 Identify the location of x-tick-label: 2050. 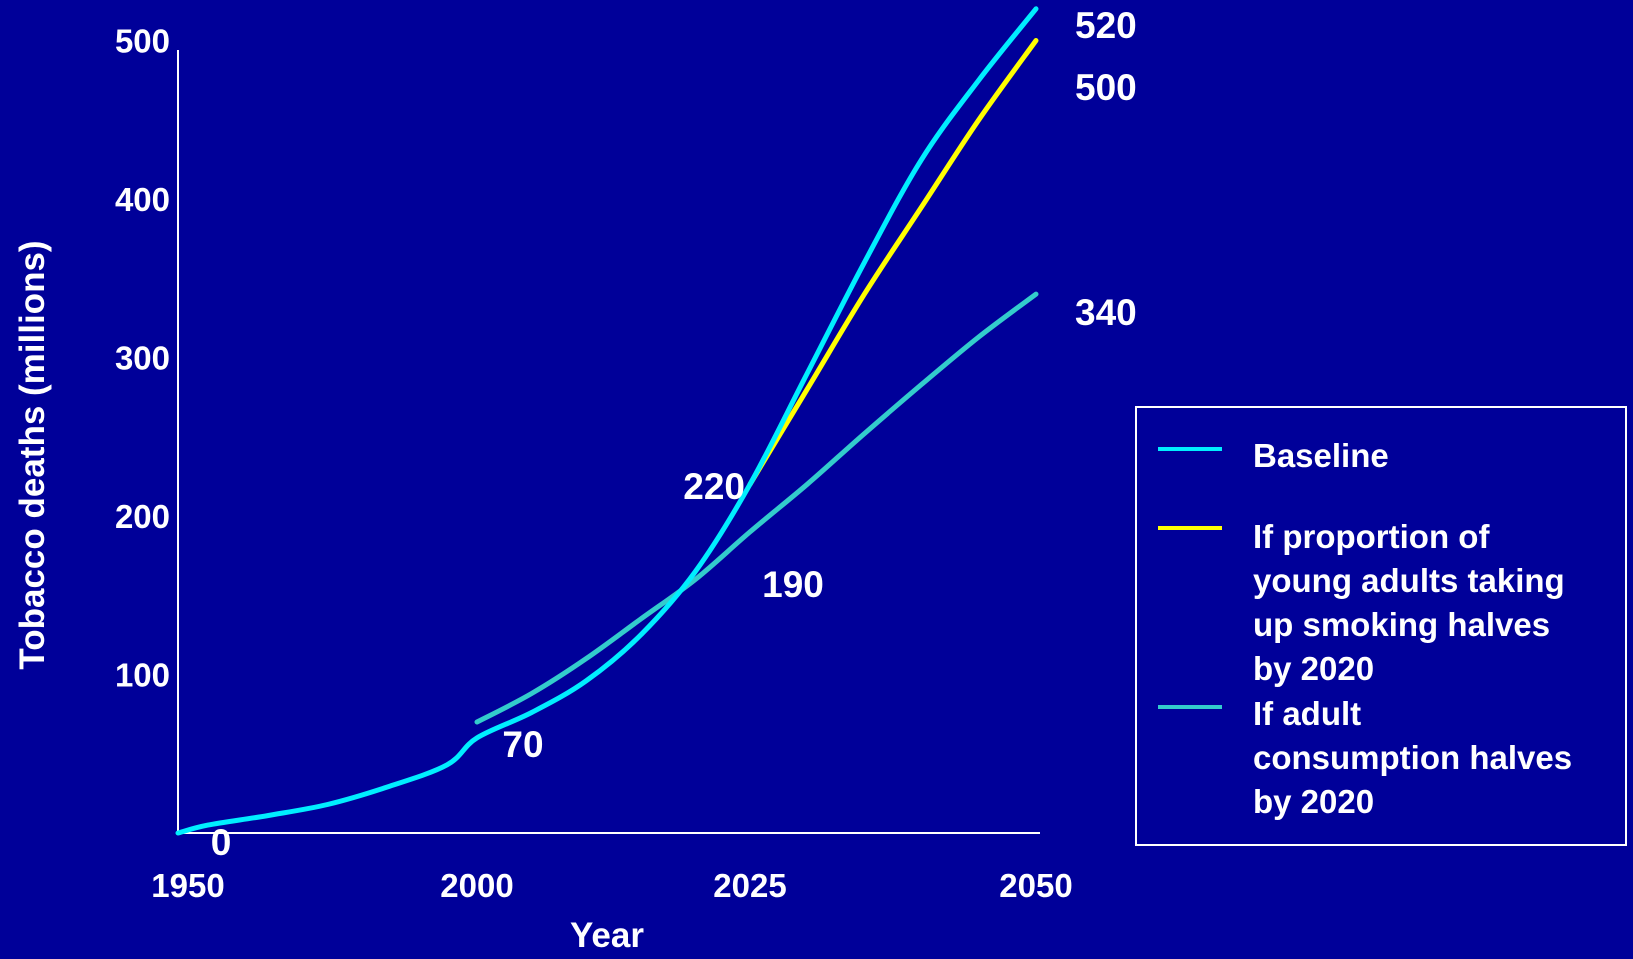
(1035, 885).